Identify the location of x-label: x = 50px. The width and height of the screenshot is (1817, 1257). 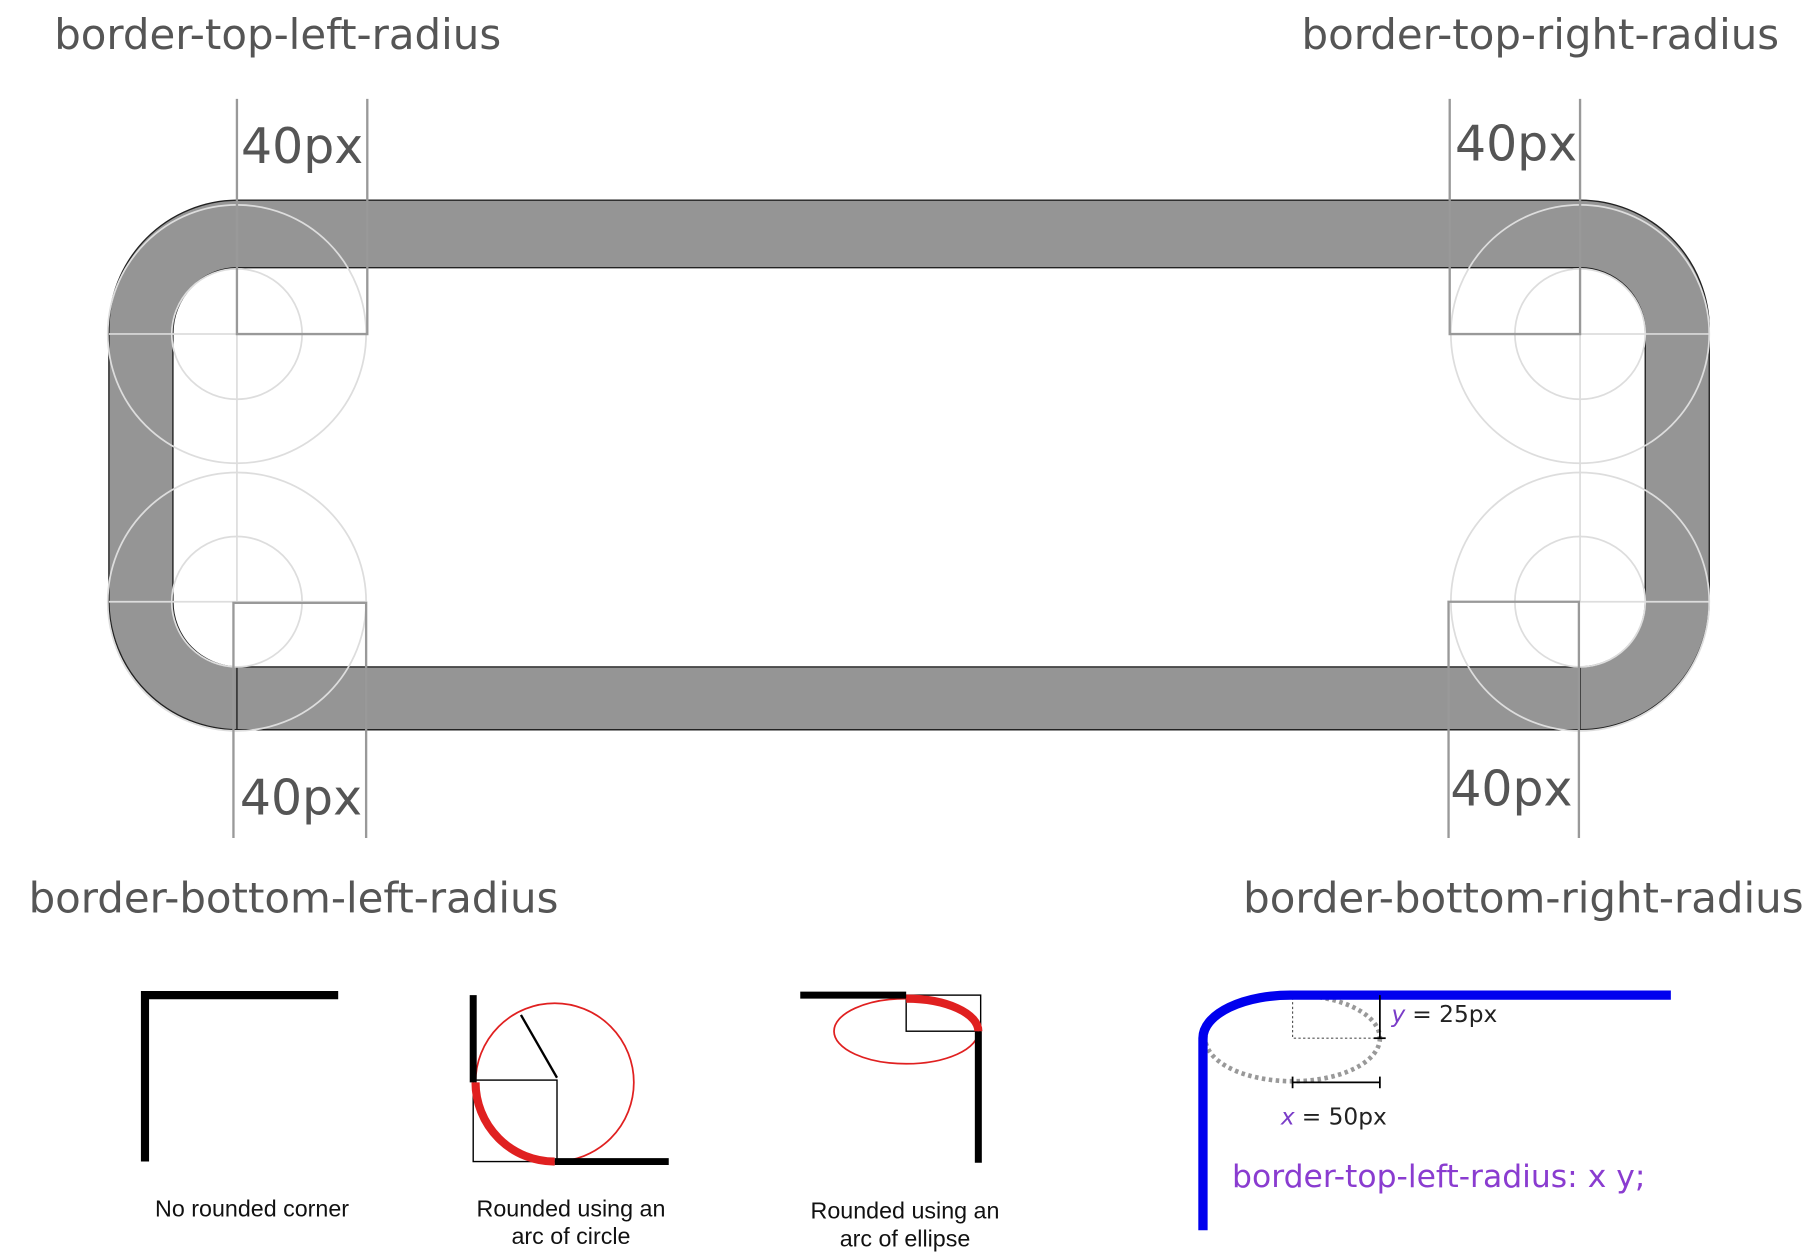
(1333, 1116).